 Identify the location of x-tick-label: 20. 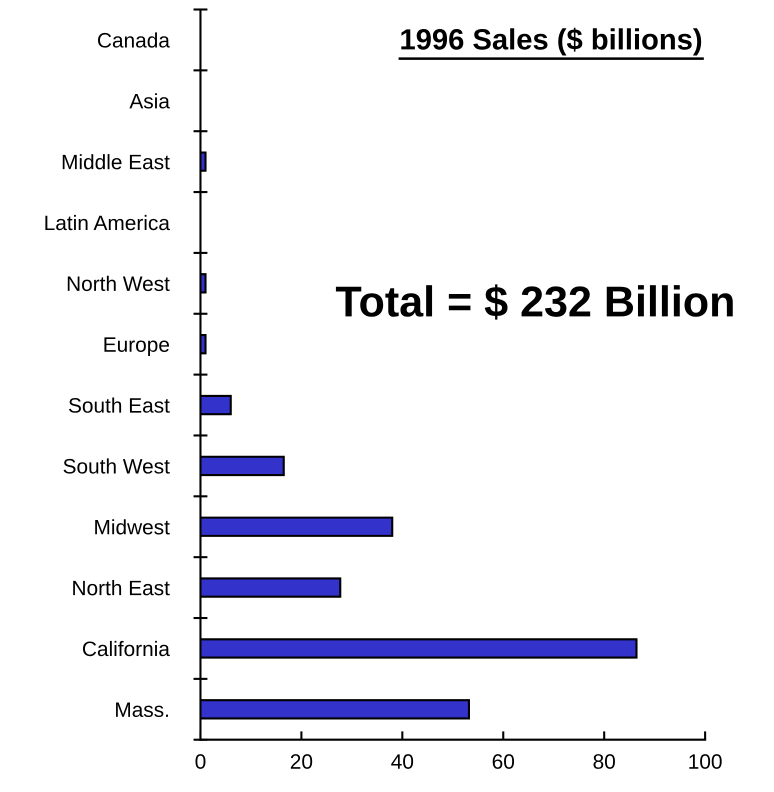
(301, 761).